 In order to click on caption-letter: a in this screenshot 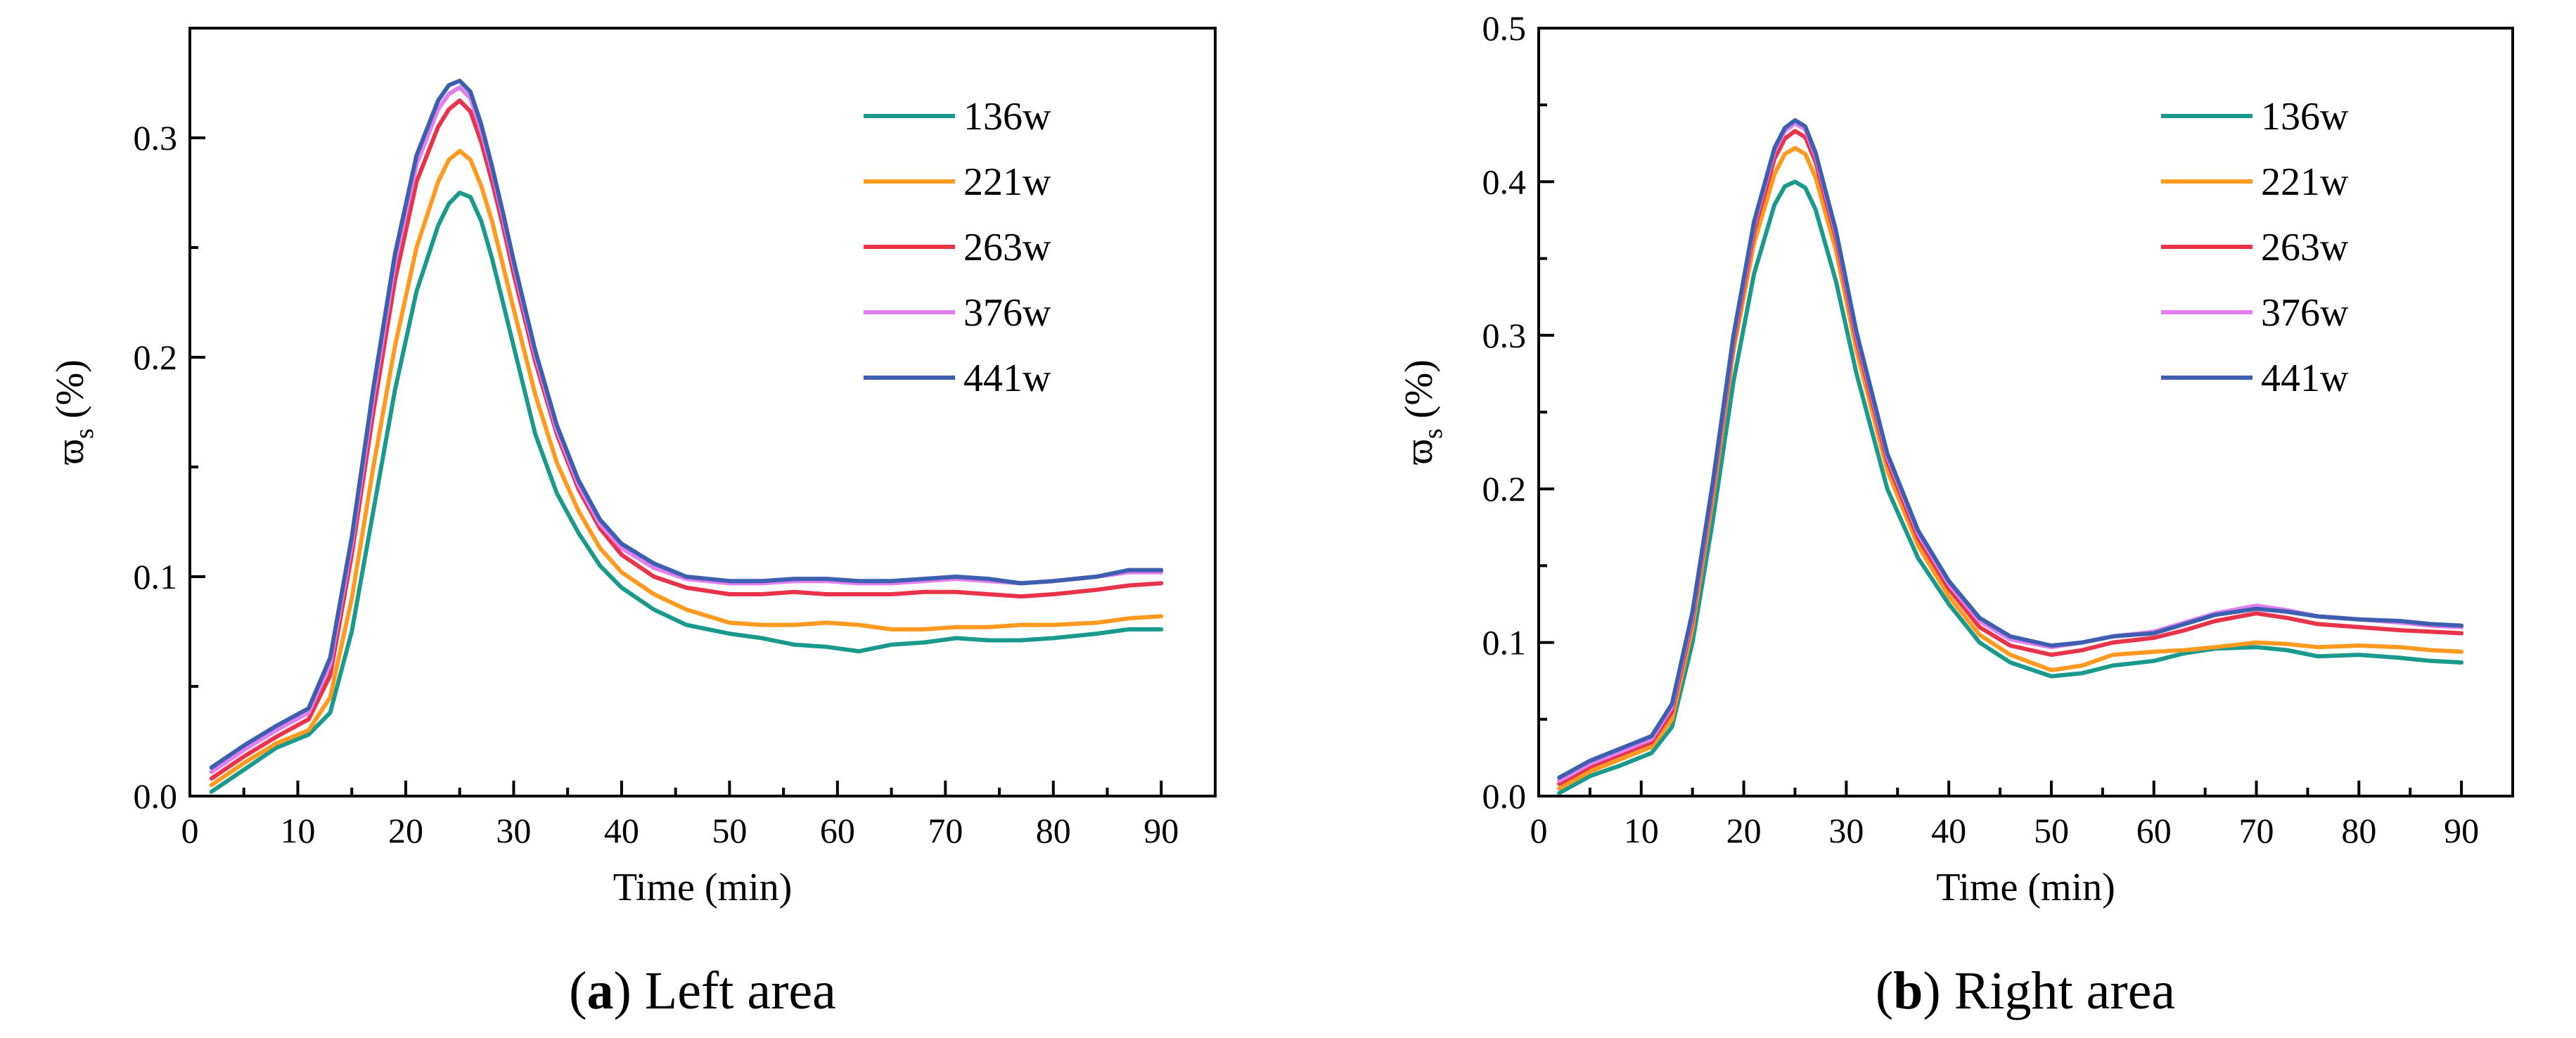, I will do `click(600, 991)`.